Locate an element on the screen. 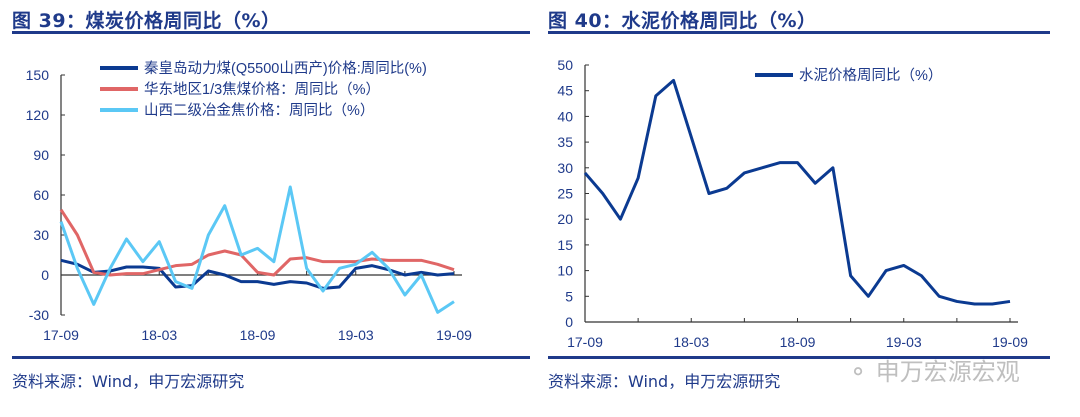 The width and height of the screenshot is (1080, 417). y-tick-label: 25 is located at coordinates (565, 194).